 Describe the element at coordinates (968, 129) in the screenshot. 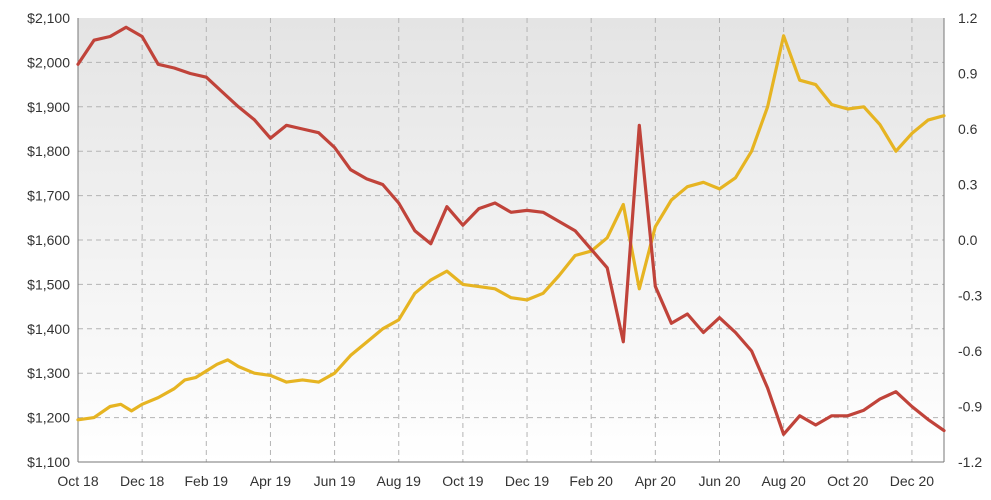

I see `y-right-tick-label: 0.6` at that location.